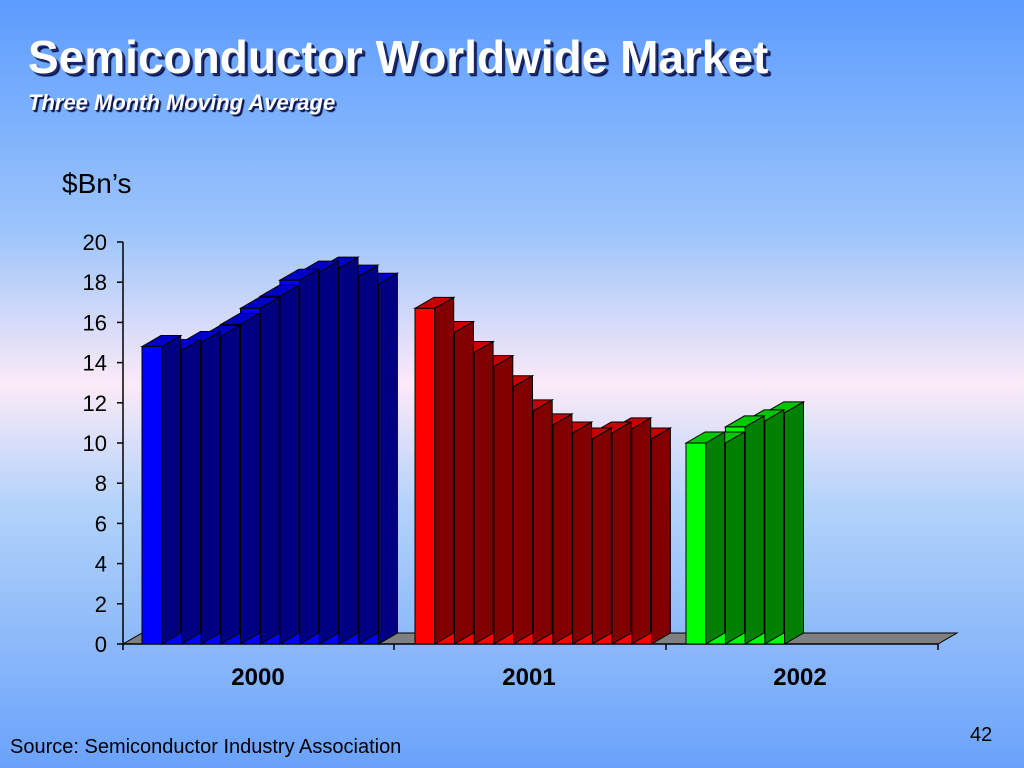  I want to click on y-tick-label: 4, so click(101, 564).